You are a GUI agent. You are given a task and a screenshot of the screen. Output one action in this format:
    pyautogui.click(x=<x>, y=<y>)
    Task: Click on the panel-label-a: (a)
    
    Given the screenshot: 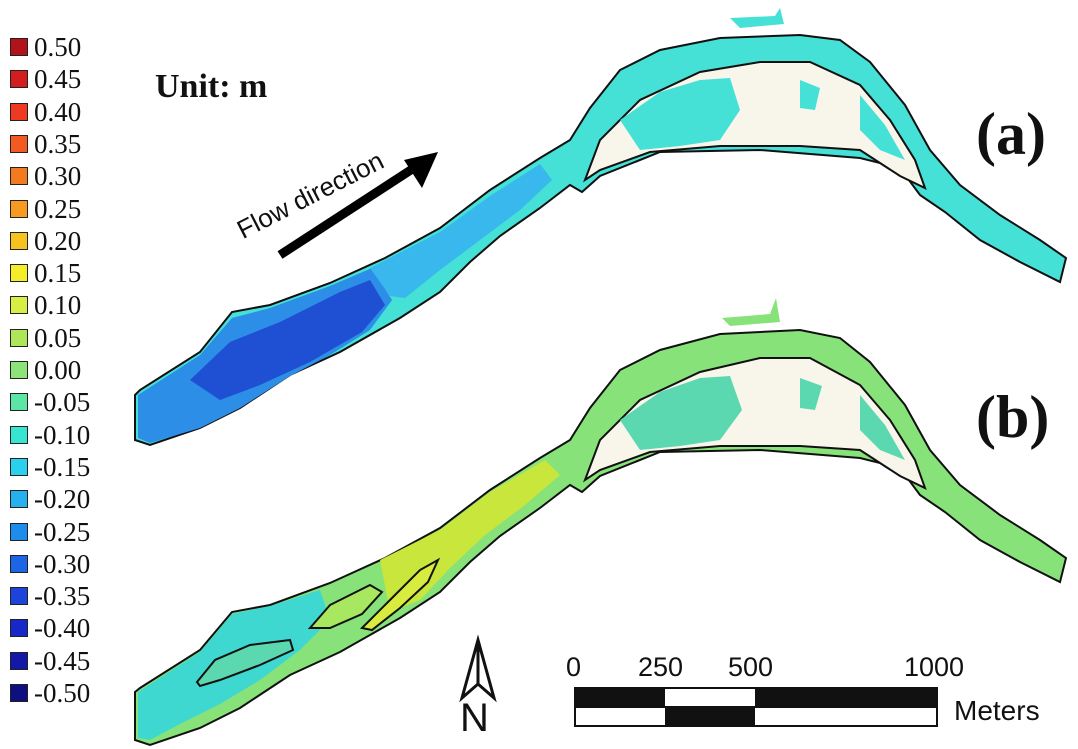 What is the action you would take?
    pyautogui.click(x=1011, y=134)
    